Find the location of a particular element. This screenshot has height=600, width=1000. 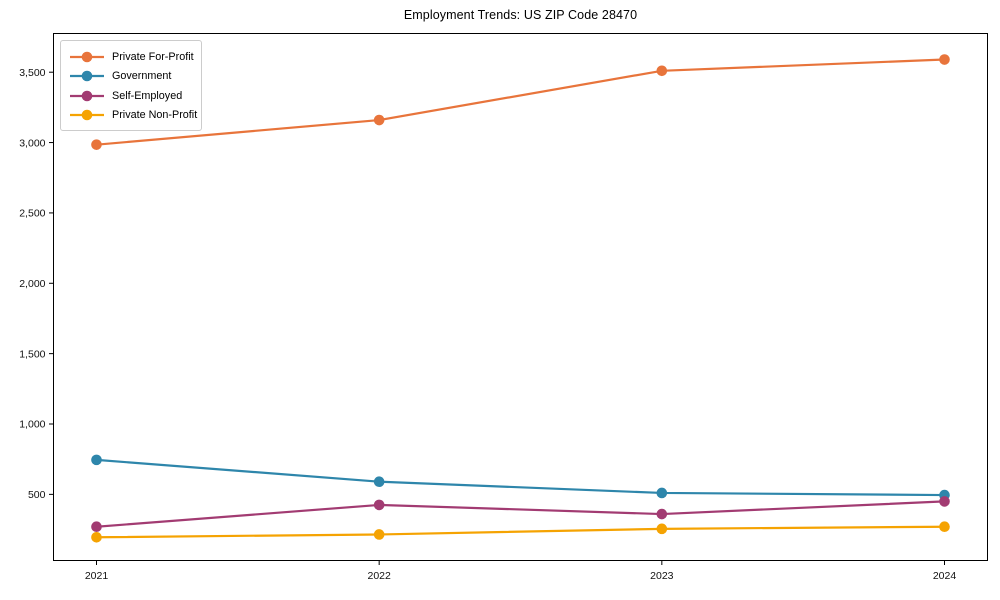

series-marker-self-employed-2023 is located at coordinates (662, 514).